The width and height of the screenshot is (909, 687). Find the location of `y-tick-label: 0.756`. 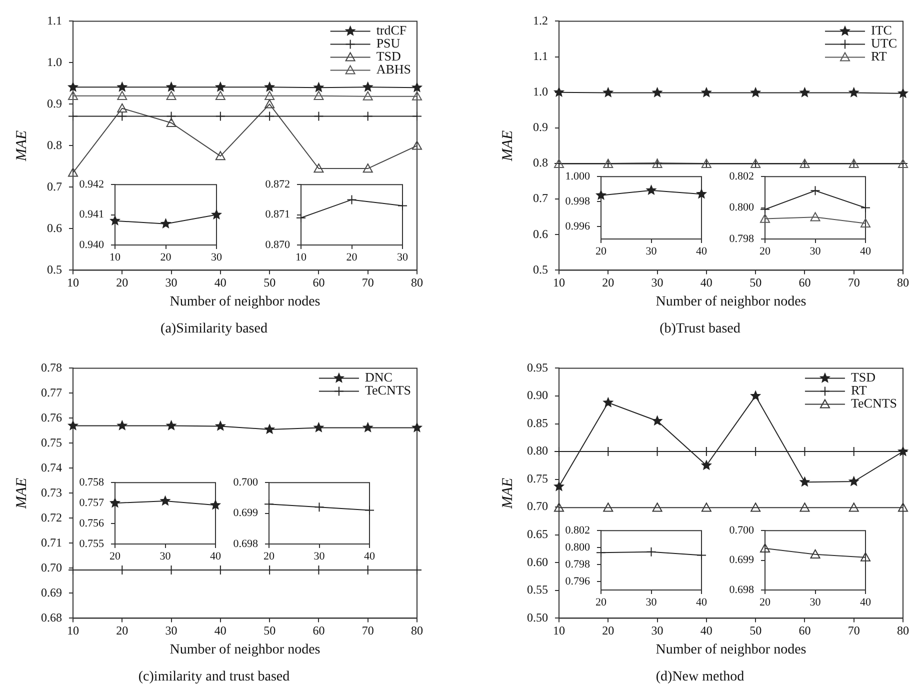

y-tick-label: 0.756 is located at coordinates (91, 523).